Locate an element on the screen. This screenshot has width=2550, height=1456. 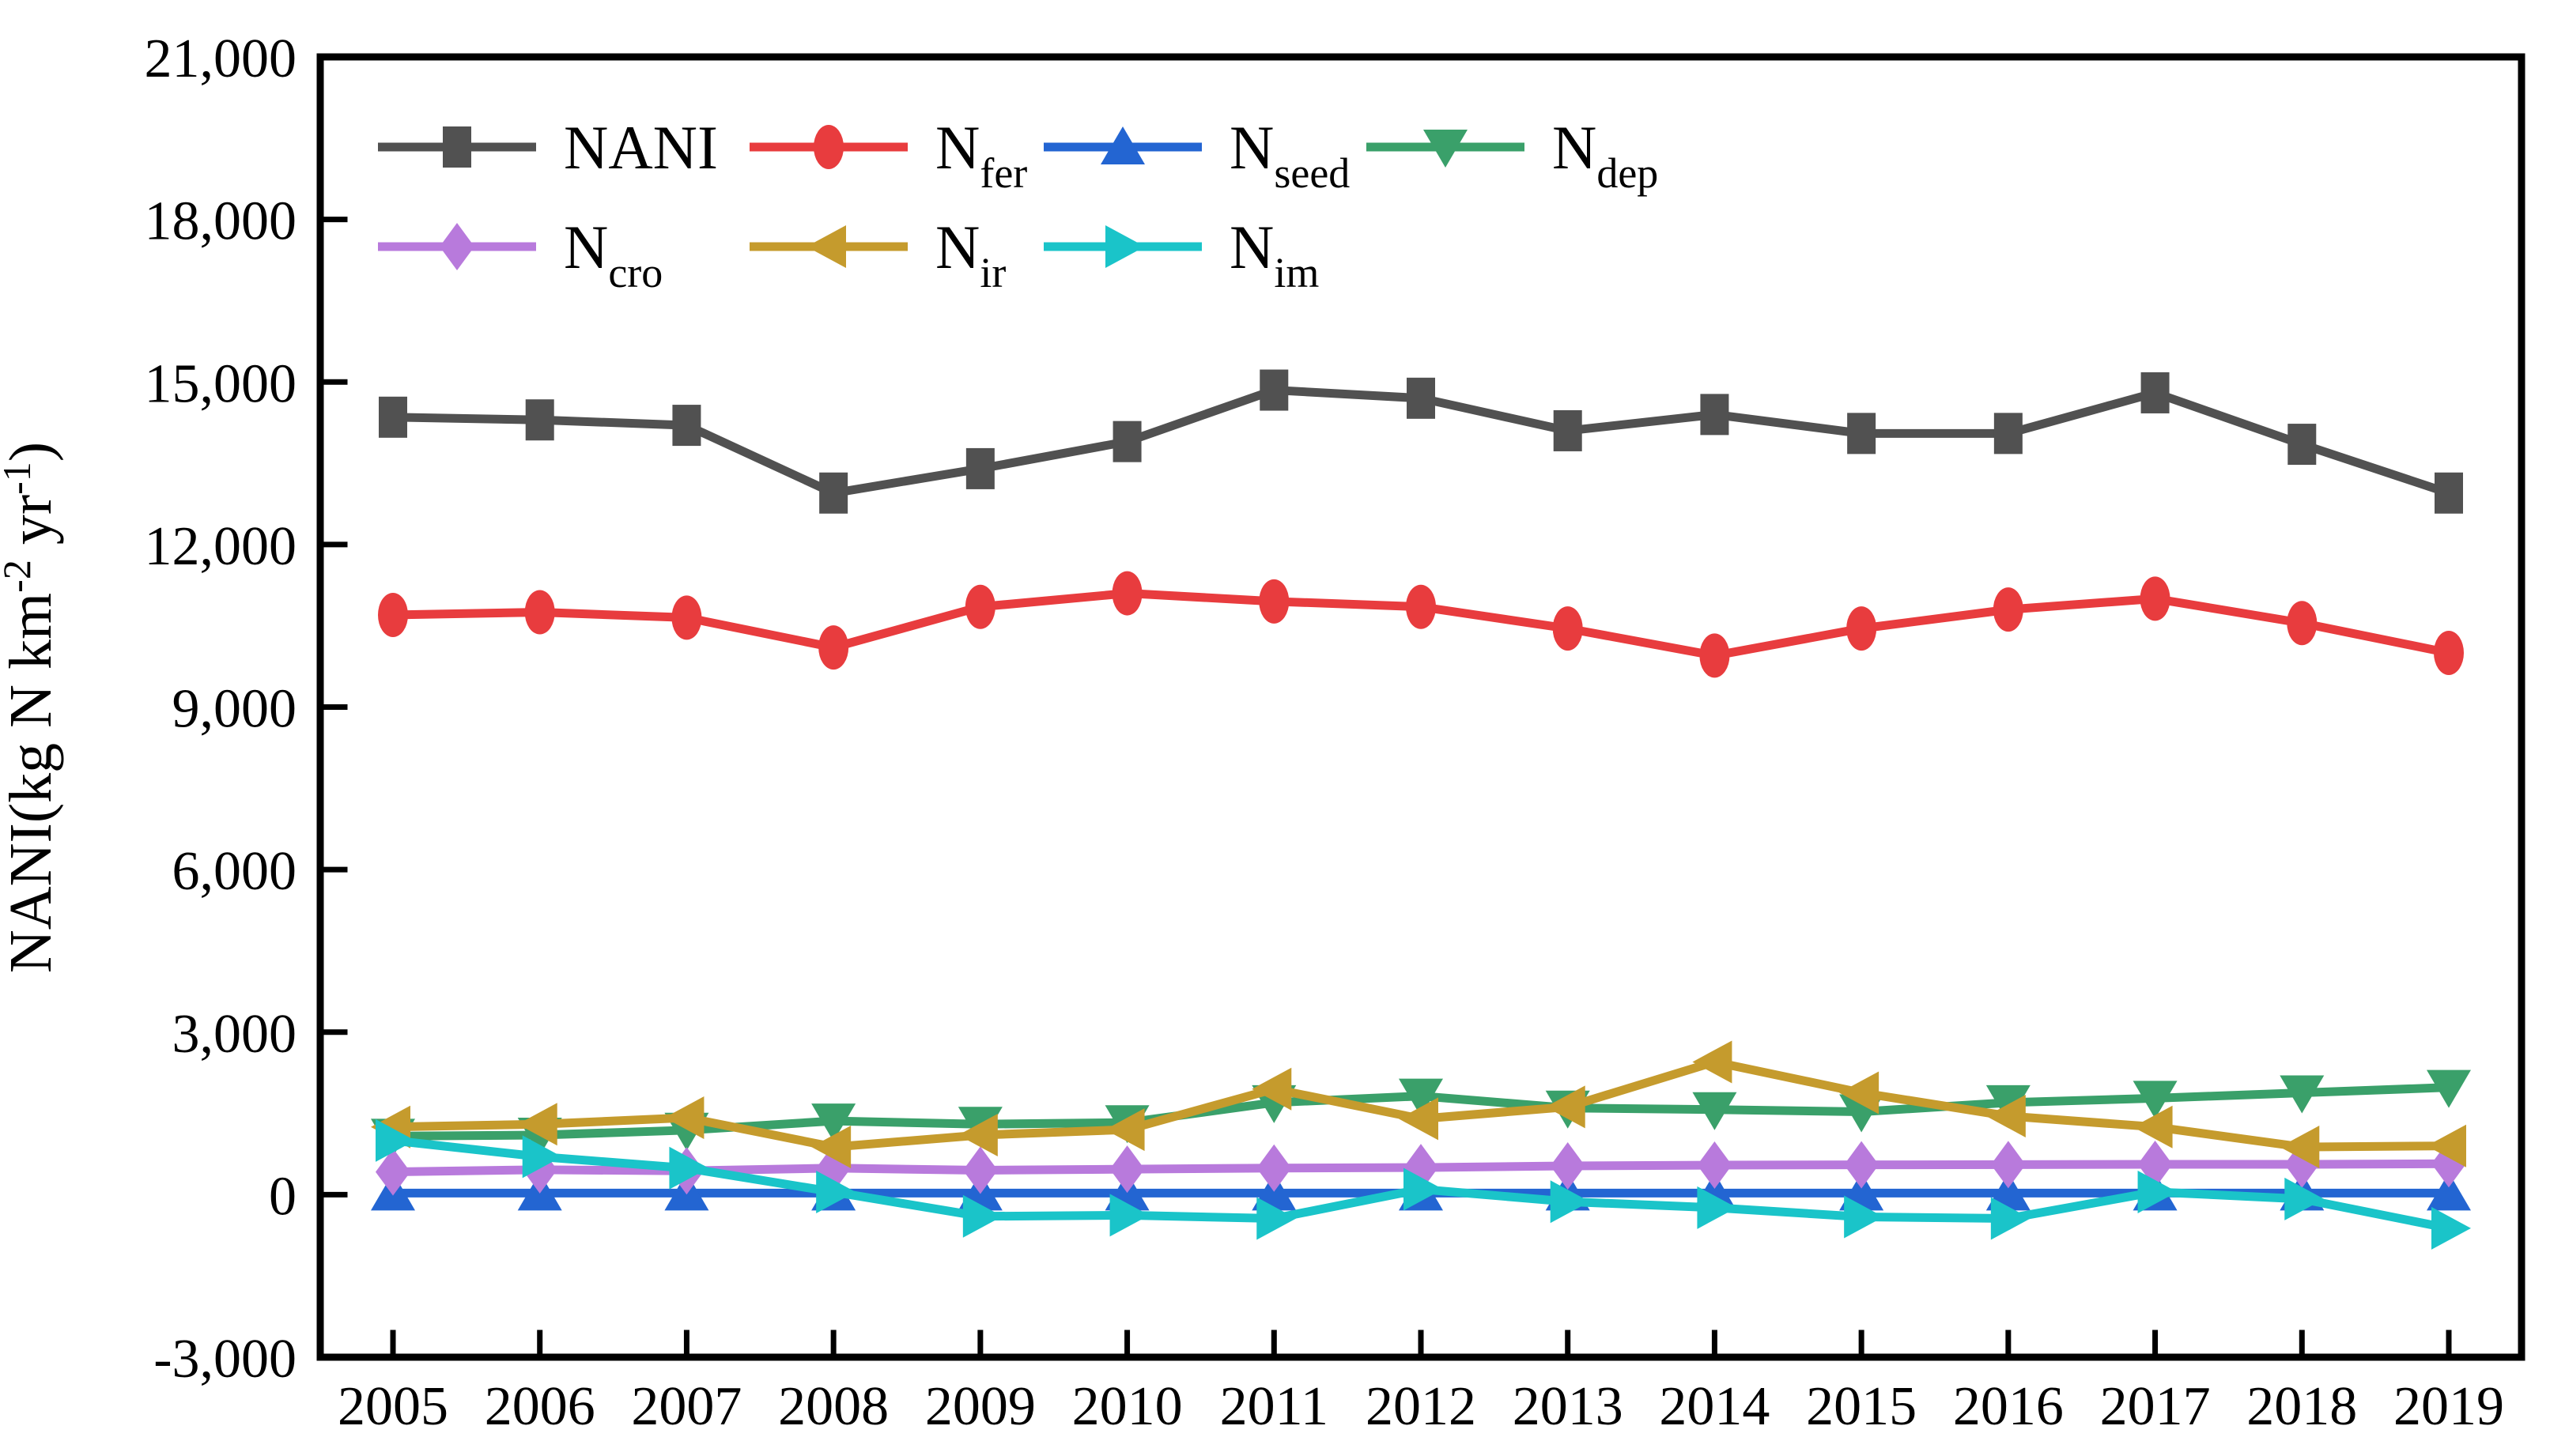
x-tick-label: 2012 is located at coordinates (1421, 1406).